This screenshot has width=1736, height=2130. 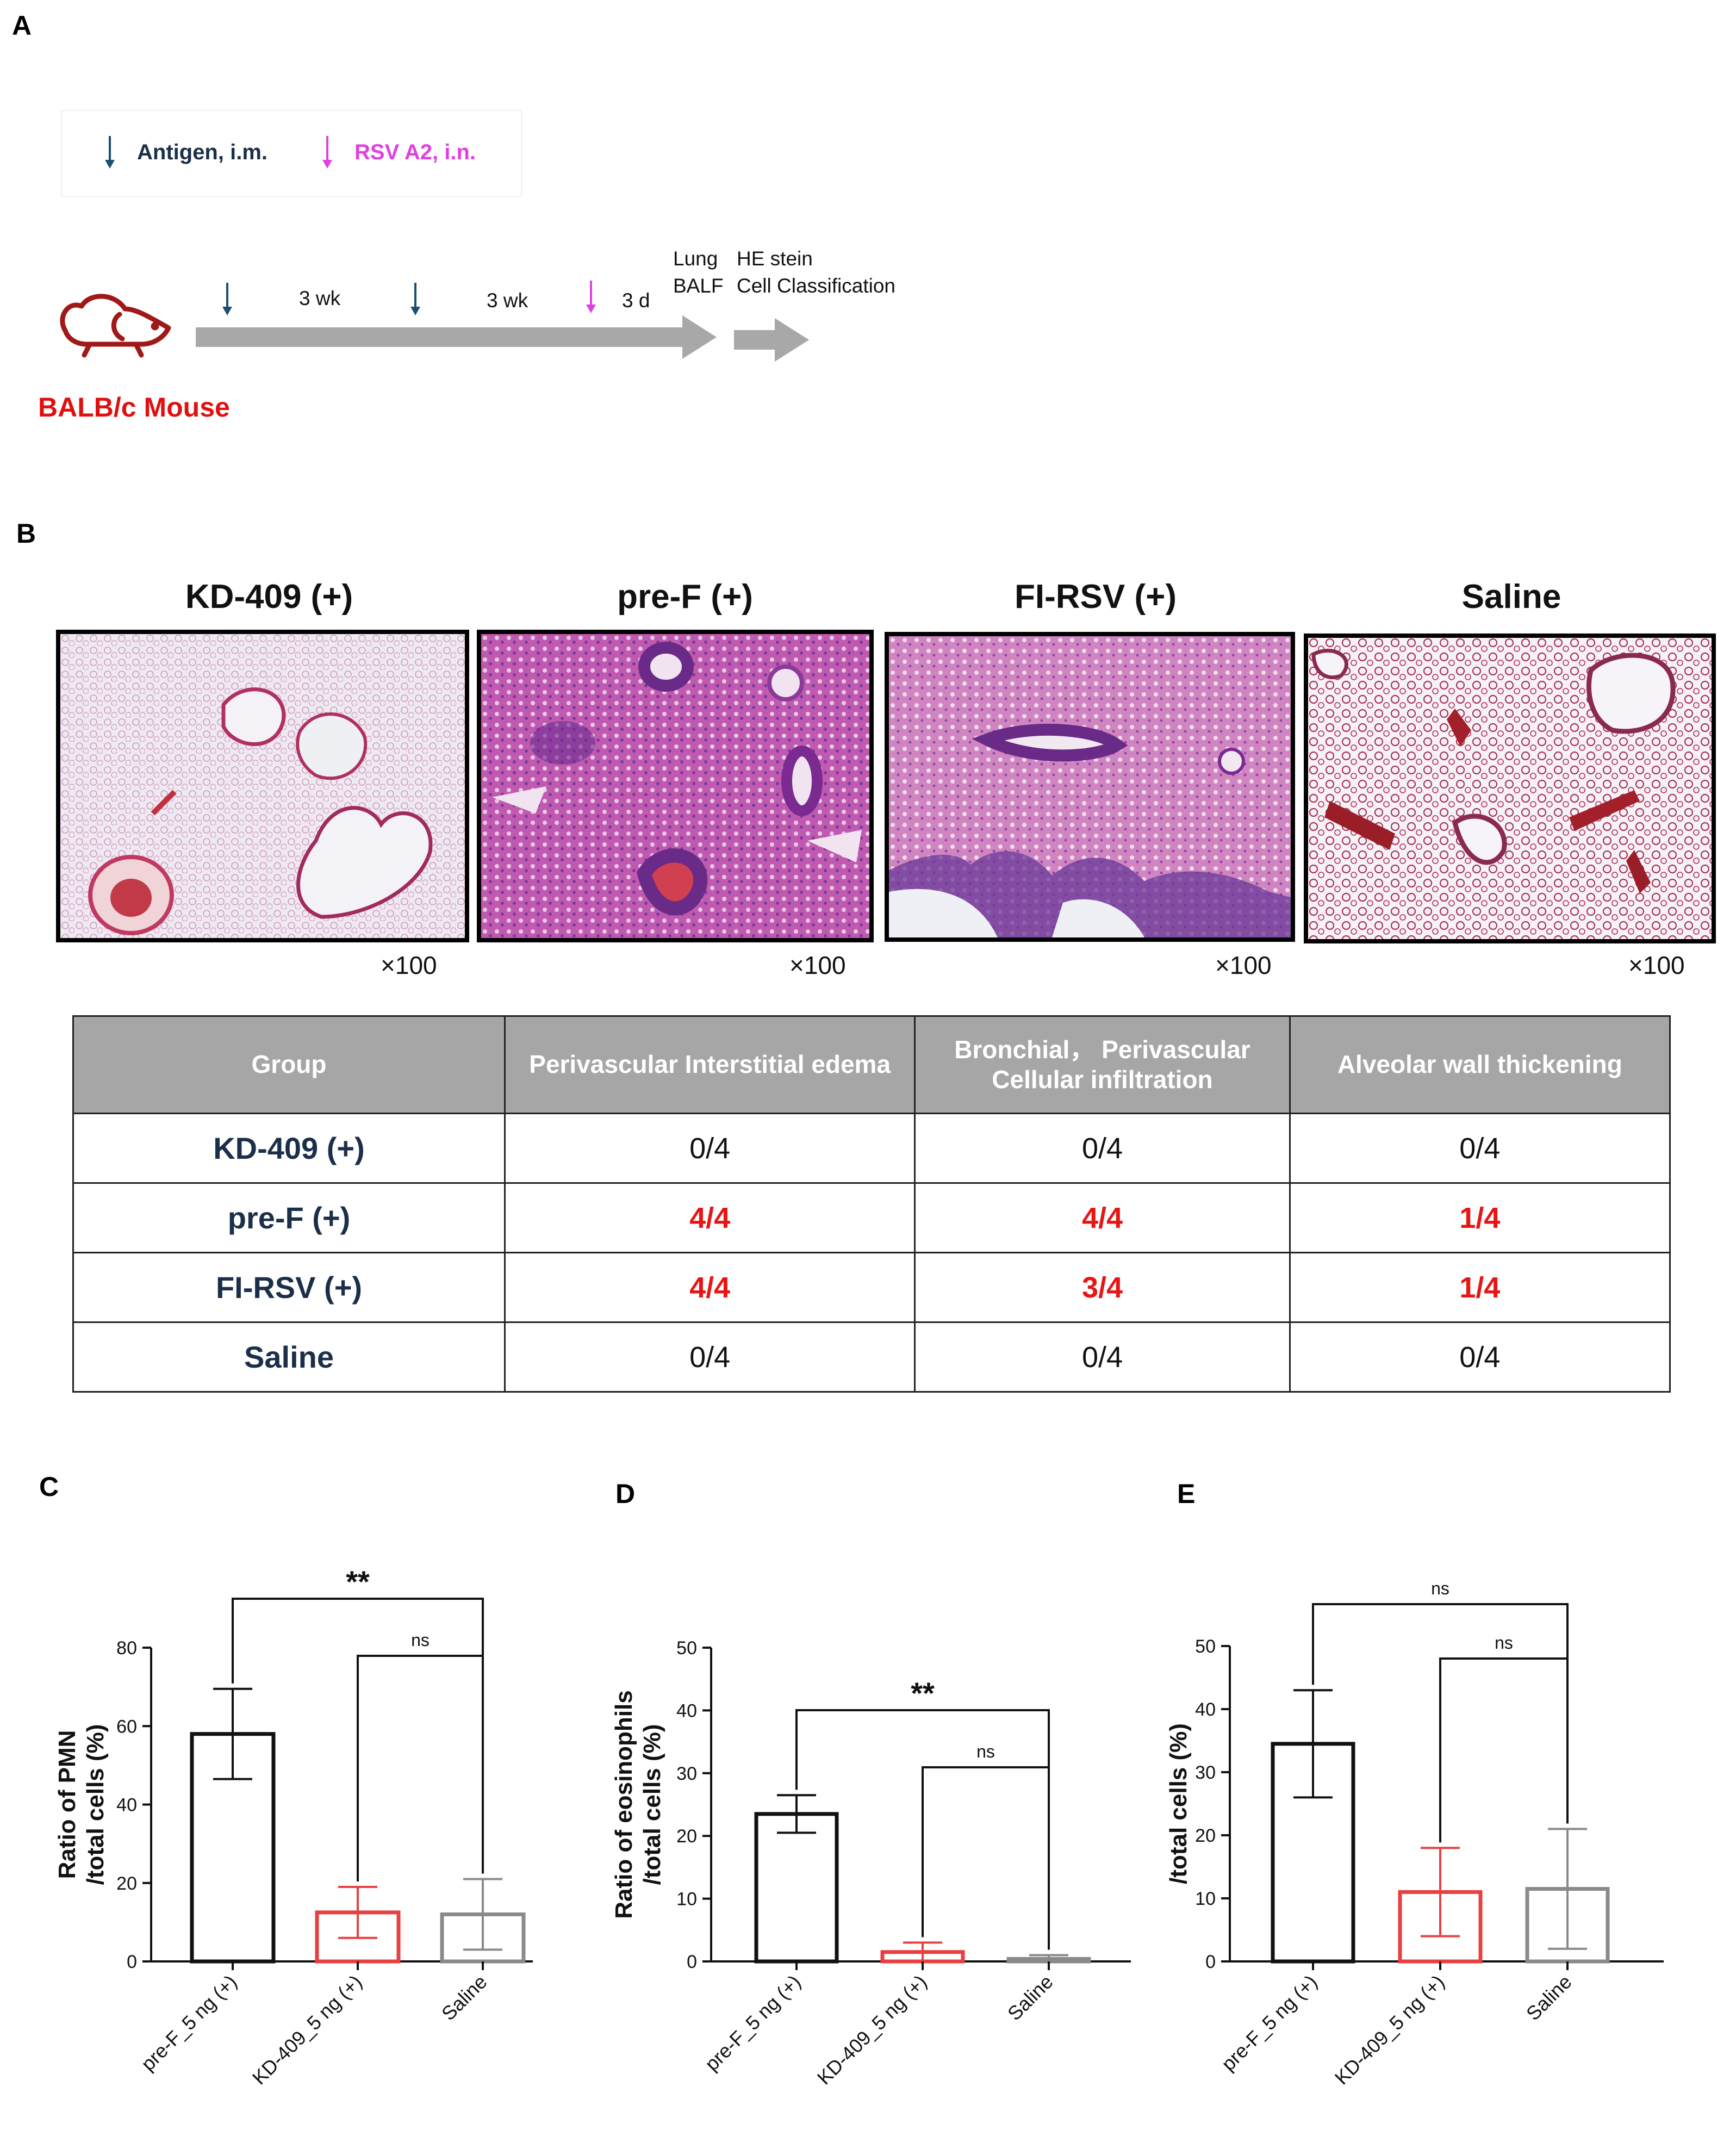 I want to click on panel-c-label: C, so click(x=49, y=1486).